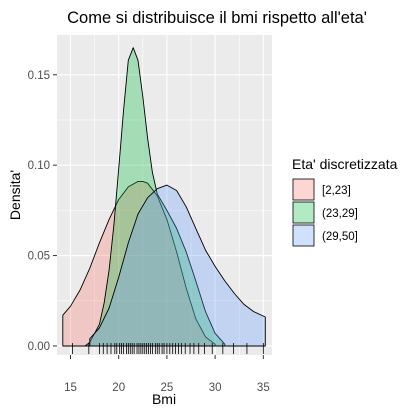  Describe the element at coordinates (70, 388) in the screenshot. I see `x-tick-label: 15` at that location.